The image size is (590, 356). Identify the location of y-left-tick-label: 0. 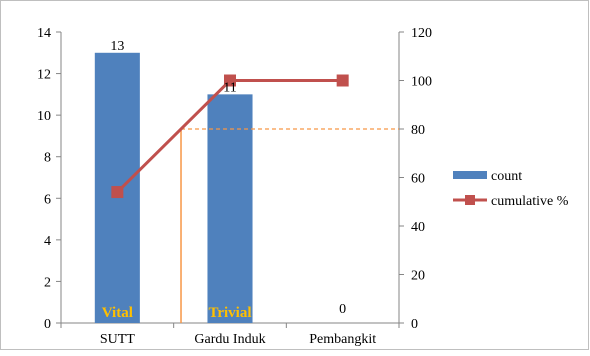
(47, 324).